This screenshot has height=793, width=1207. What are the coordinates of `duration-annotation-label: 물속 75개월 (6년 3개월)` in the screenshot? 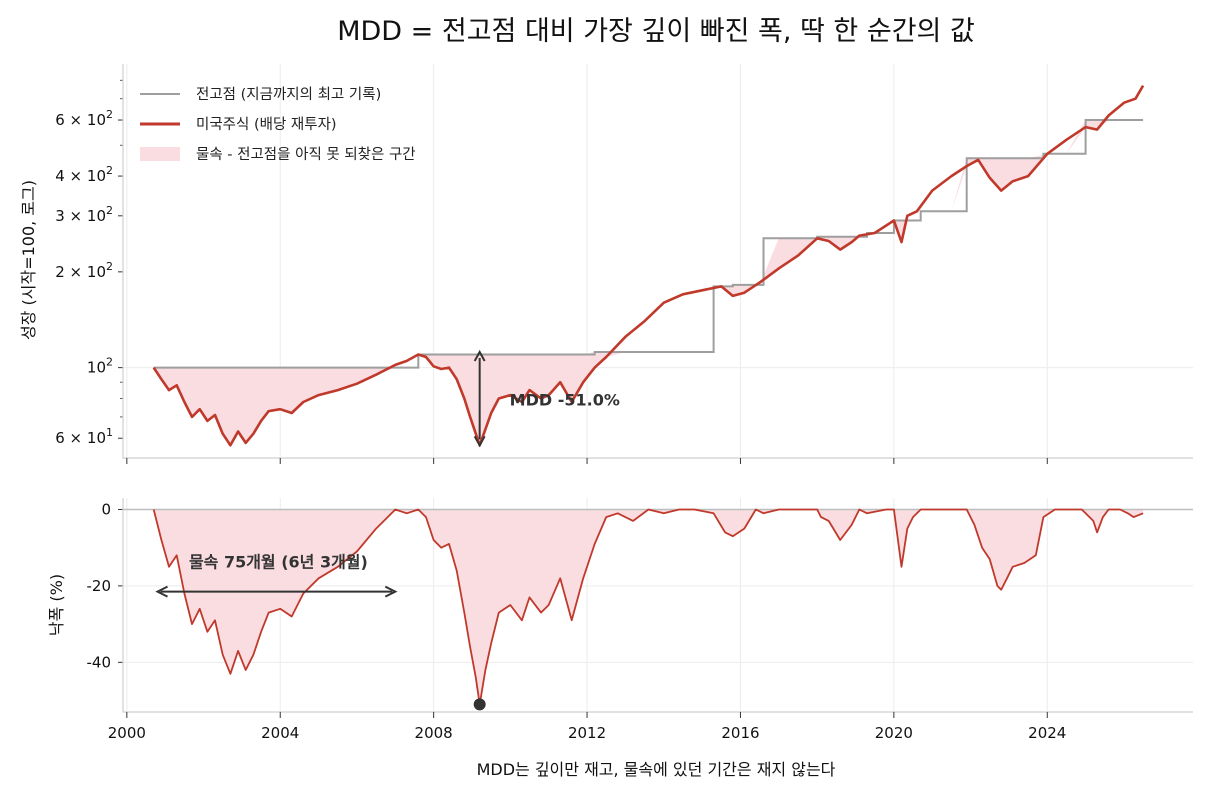 It's located at (278, 562).